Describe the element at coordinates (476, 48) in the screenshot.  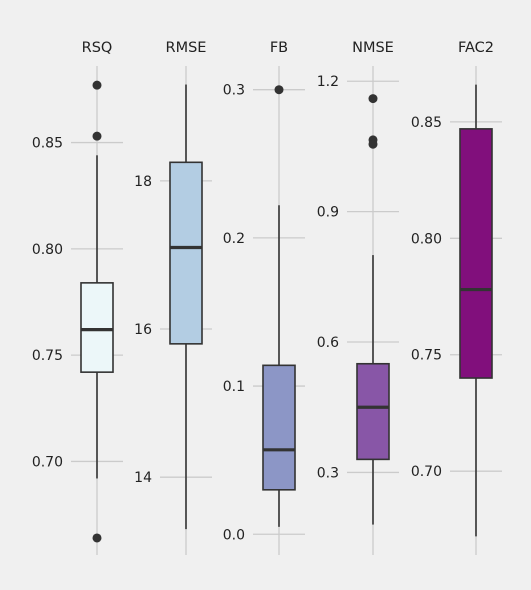
I see `panel-title-fac2: FAC2` at that location.